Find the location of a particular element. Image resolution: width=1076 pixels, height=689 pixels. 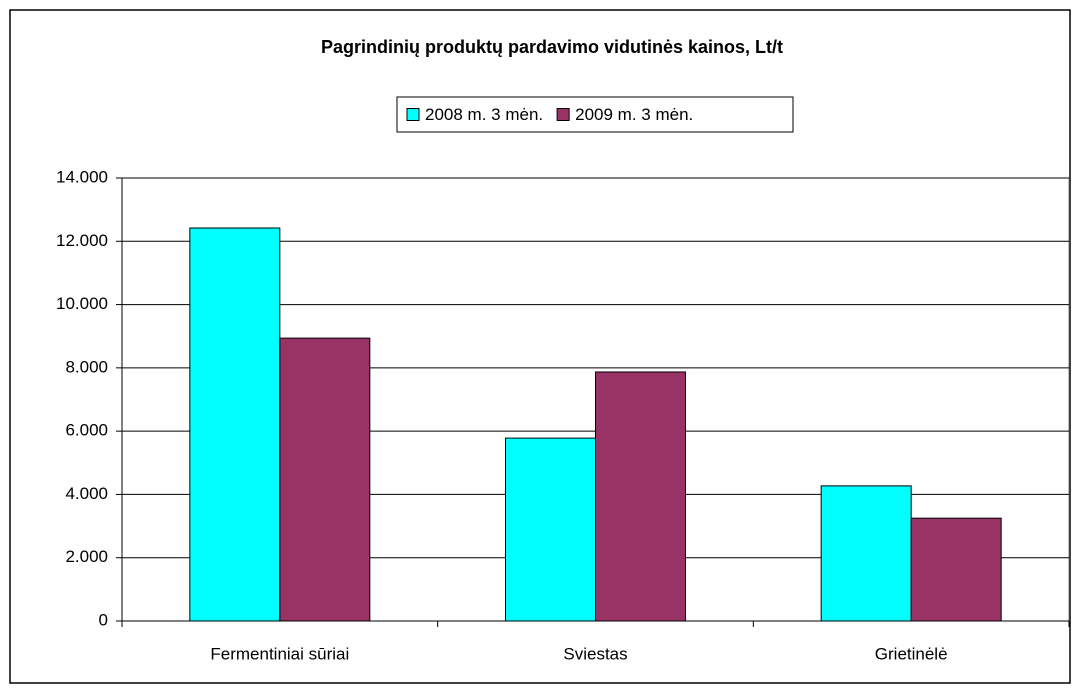

x-tick-label: Fermentiniai sūriai is located at coordinates (279, 653).